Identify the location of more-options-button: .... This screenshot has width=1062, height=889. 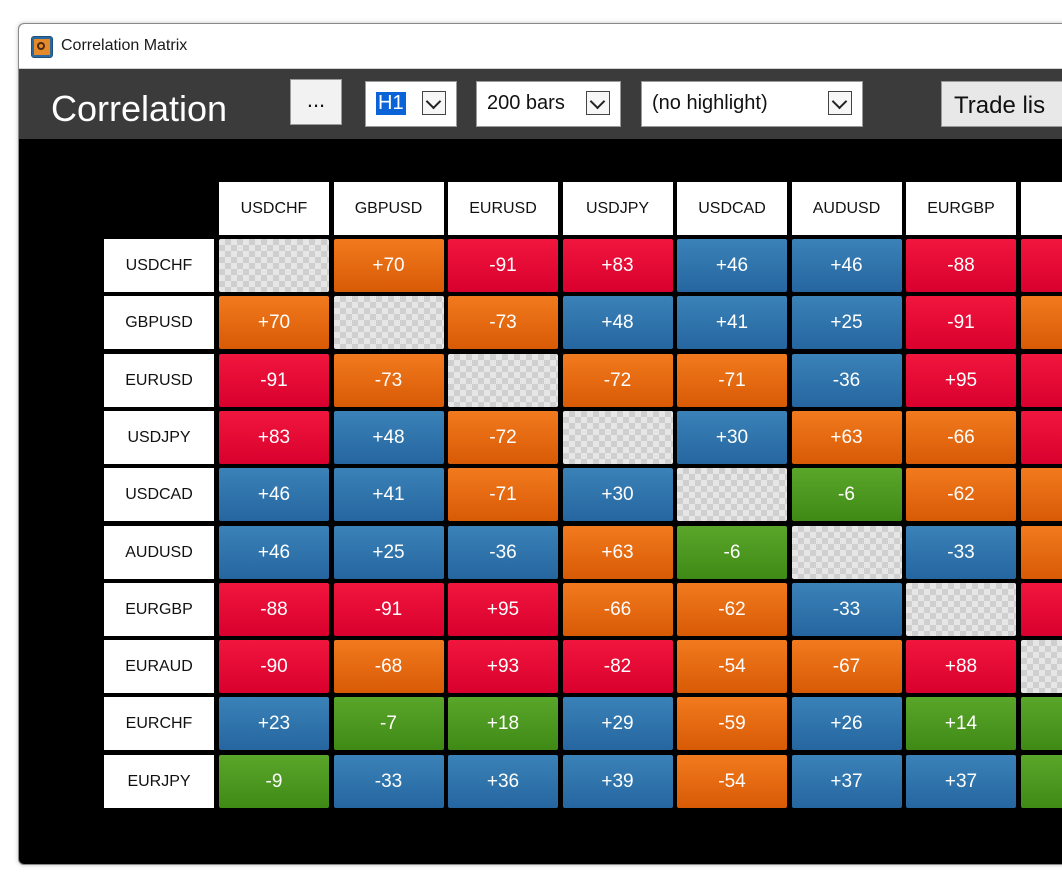
(316, 102).